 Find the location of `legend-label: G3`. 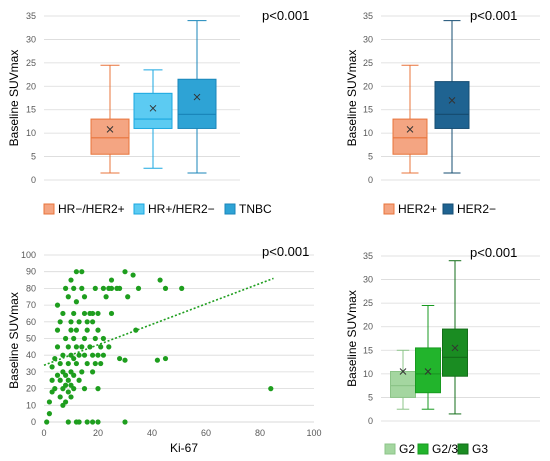

legend-label: G3 is located at coordinates (480, 449).